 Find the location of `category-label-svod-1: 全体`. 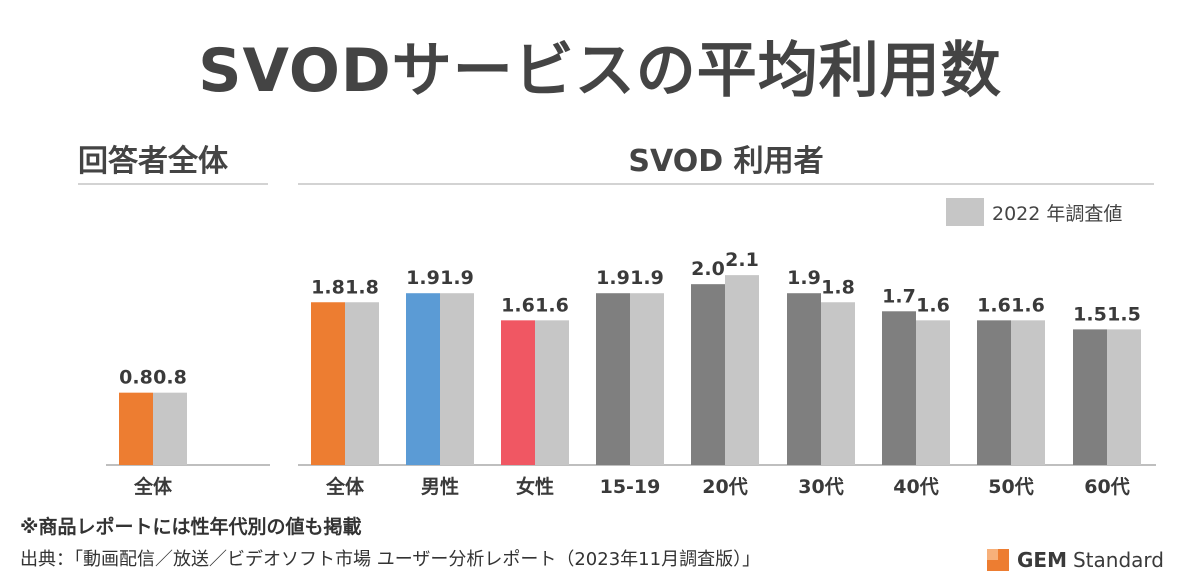

category-label-svod-1: 全体 is located at coordinates (345, 486).